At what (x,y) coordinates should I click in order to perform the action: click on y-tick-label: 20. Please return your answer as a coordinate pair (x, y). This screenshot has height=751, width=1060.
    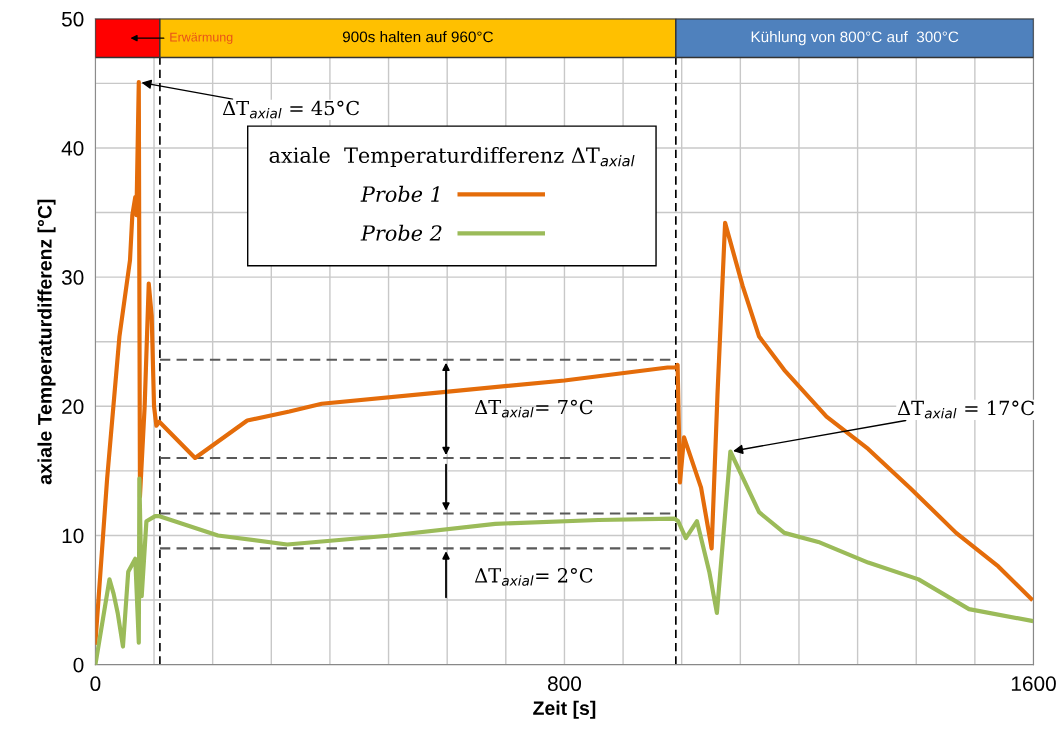
    Looking at the image, I should click on (73, 407).